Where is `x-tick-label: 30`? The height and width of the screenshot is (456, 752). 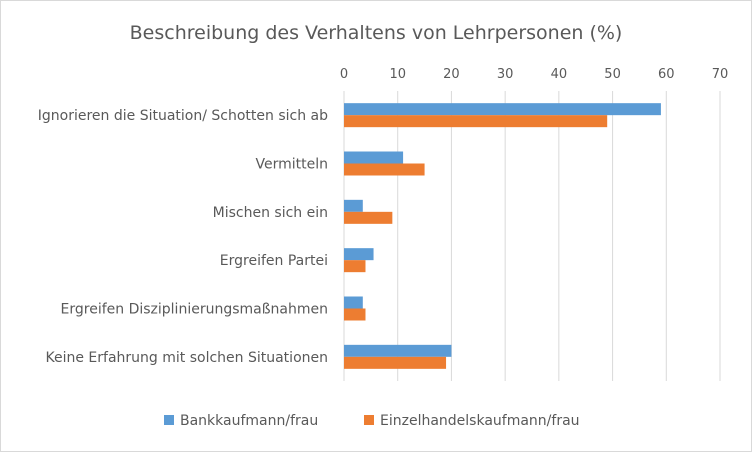 x-tick-label: 30 is located at coordinates (505, 74).